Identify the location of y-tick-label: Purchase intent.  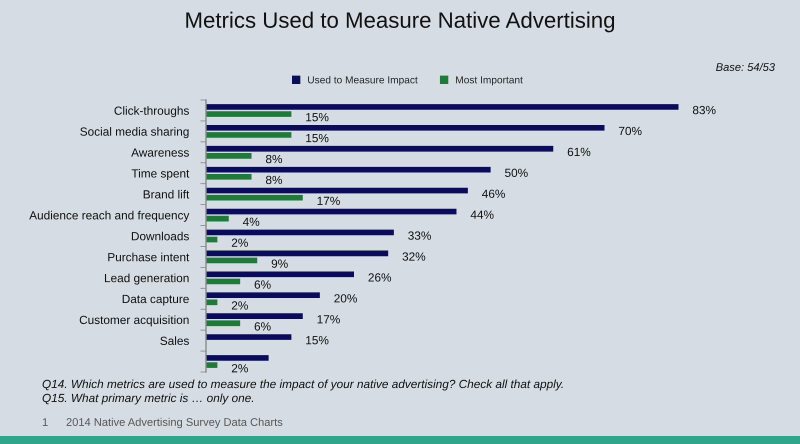
(149, 257).